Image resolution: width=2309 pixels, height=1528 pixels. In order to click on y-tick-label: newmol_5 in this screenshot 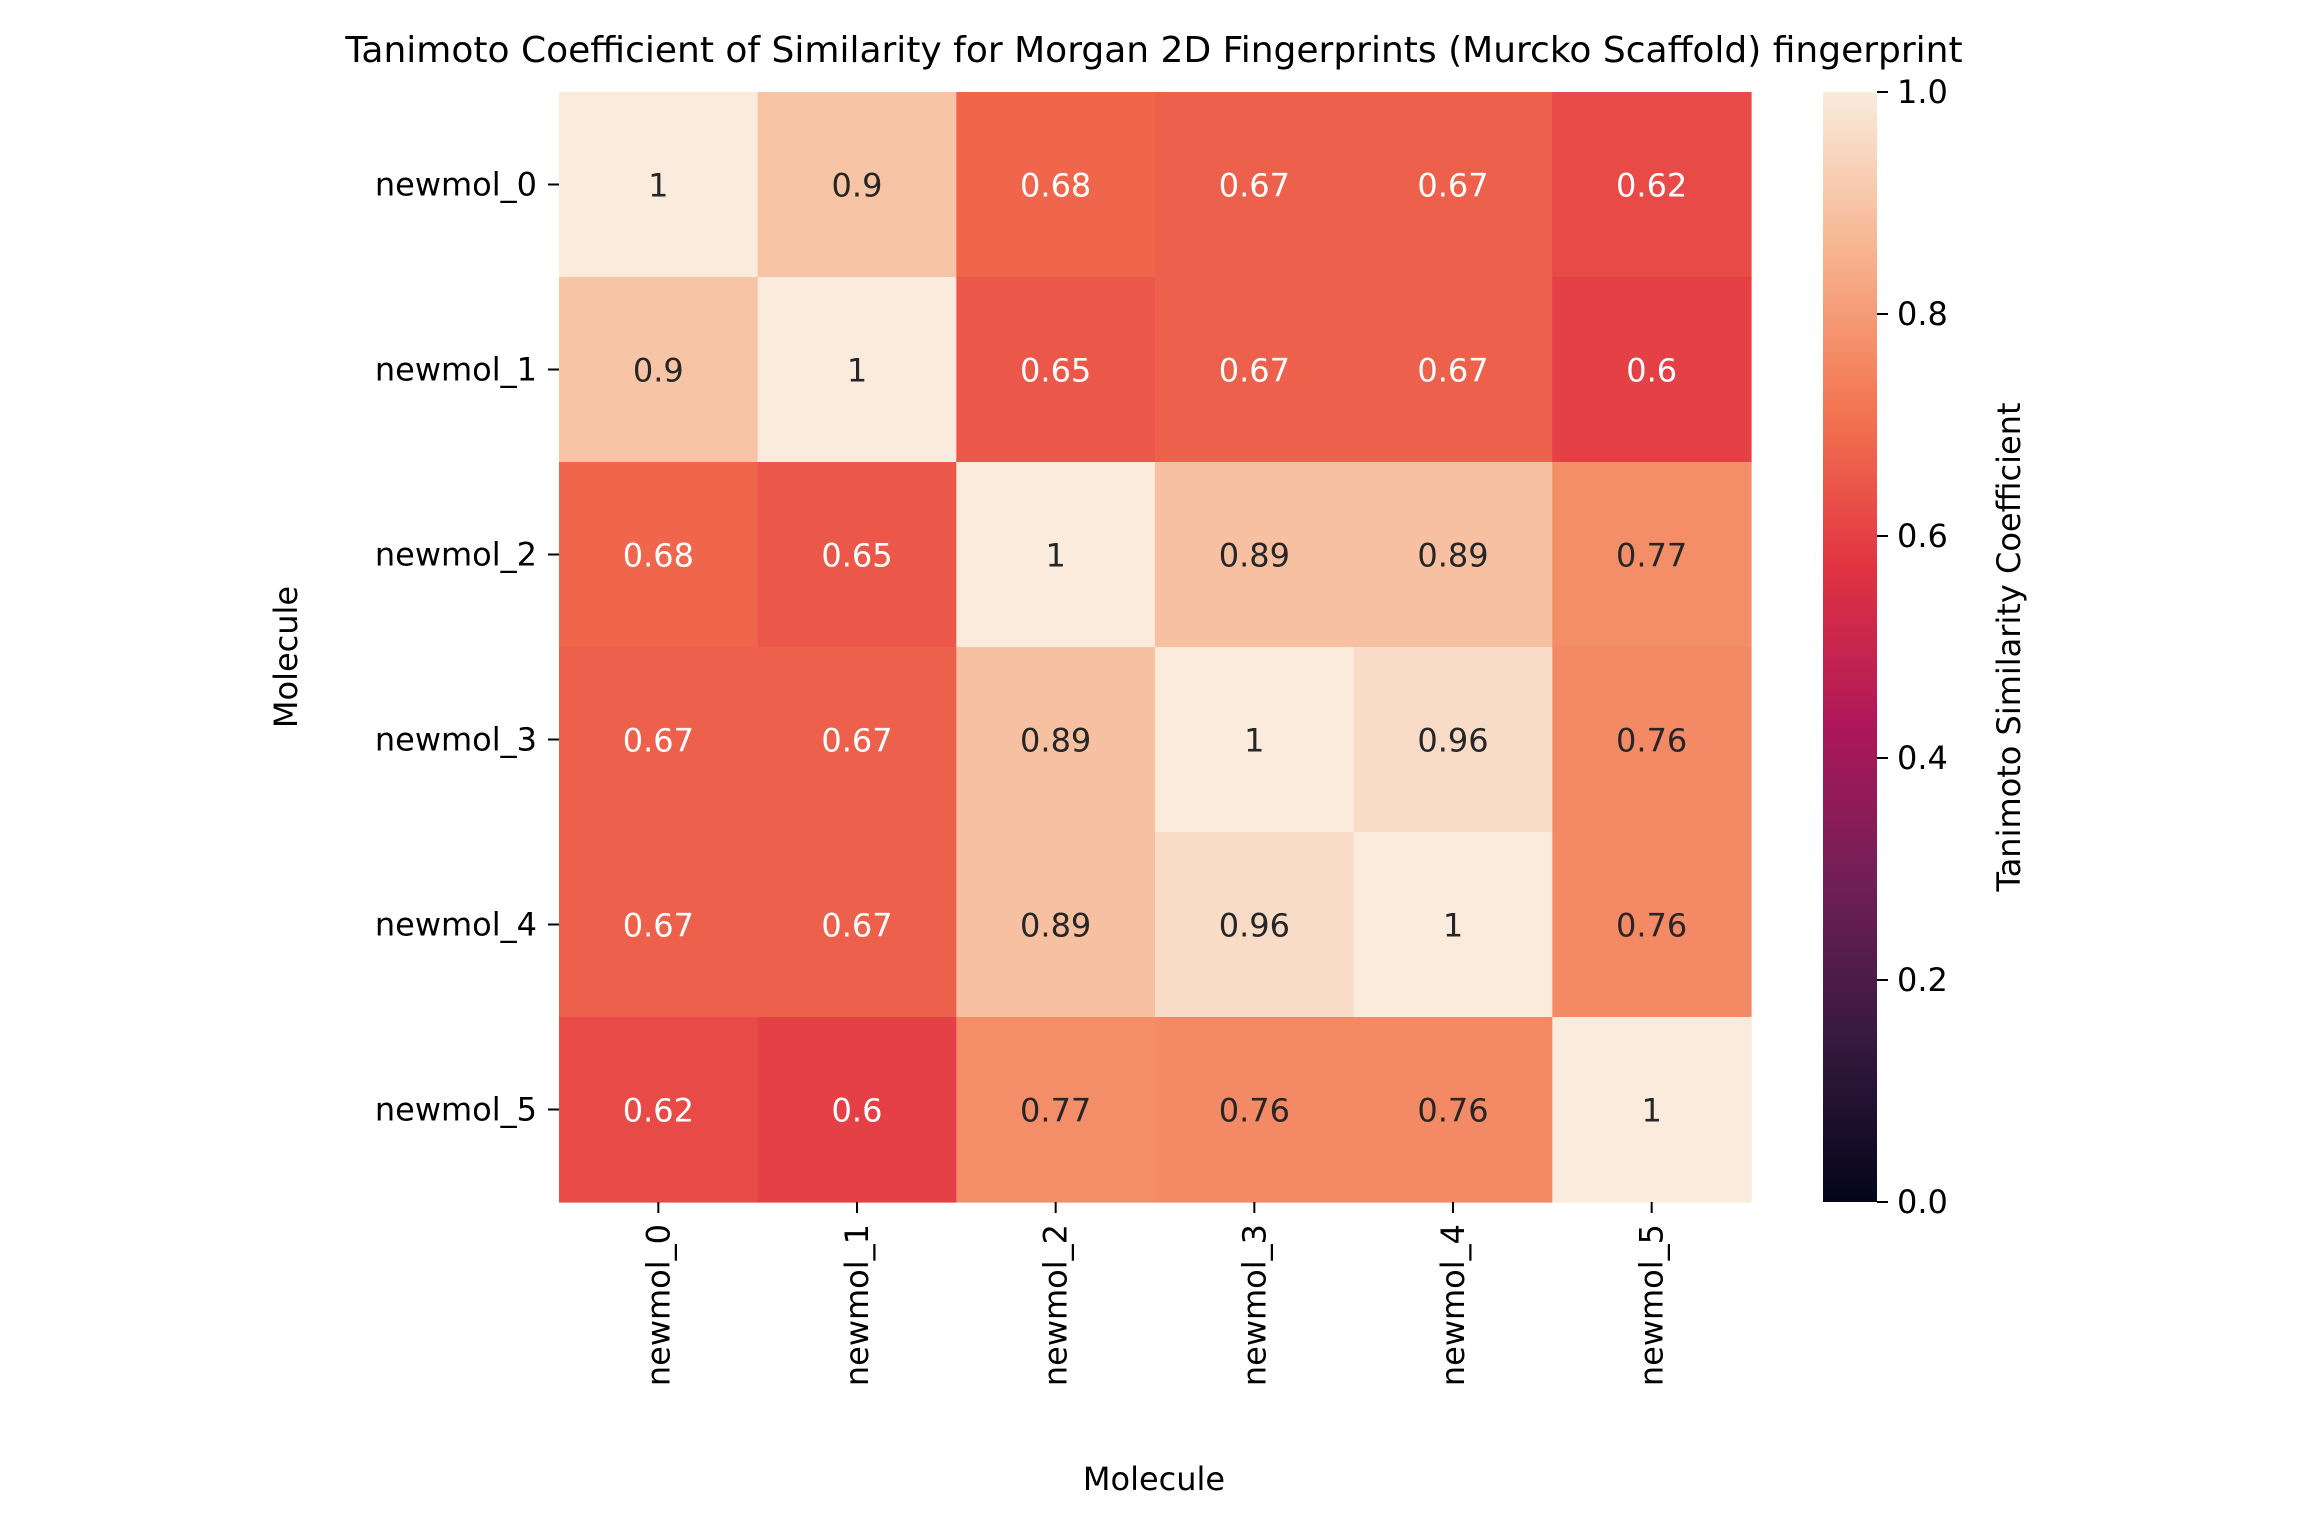, I will do `click(456, 1110)`.